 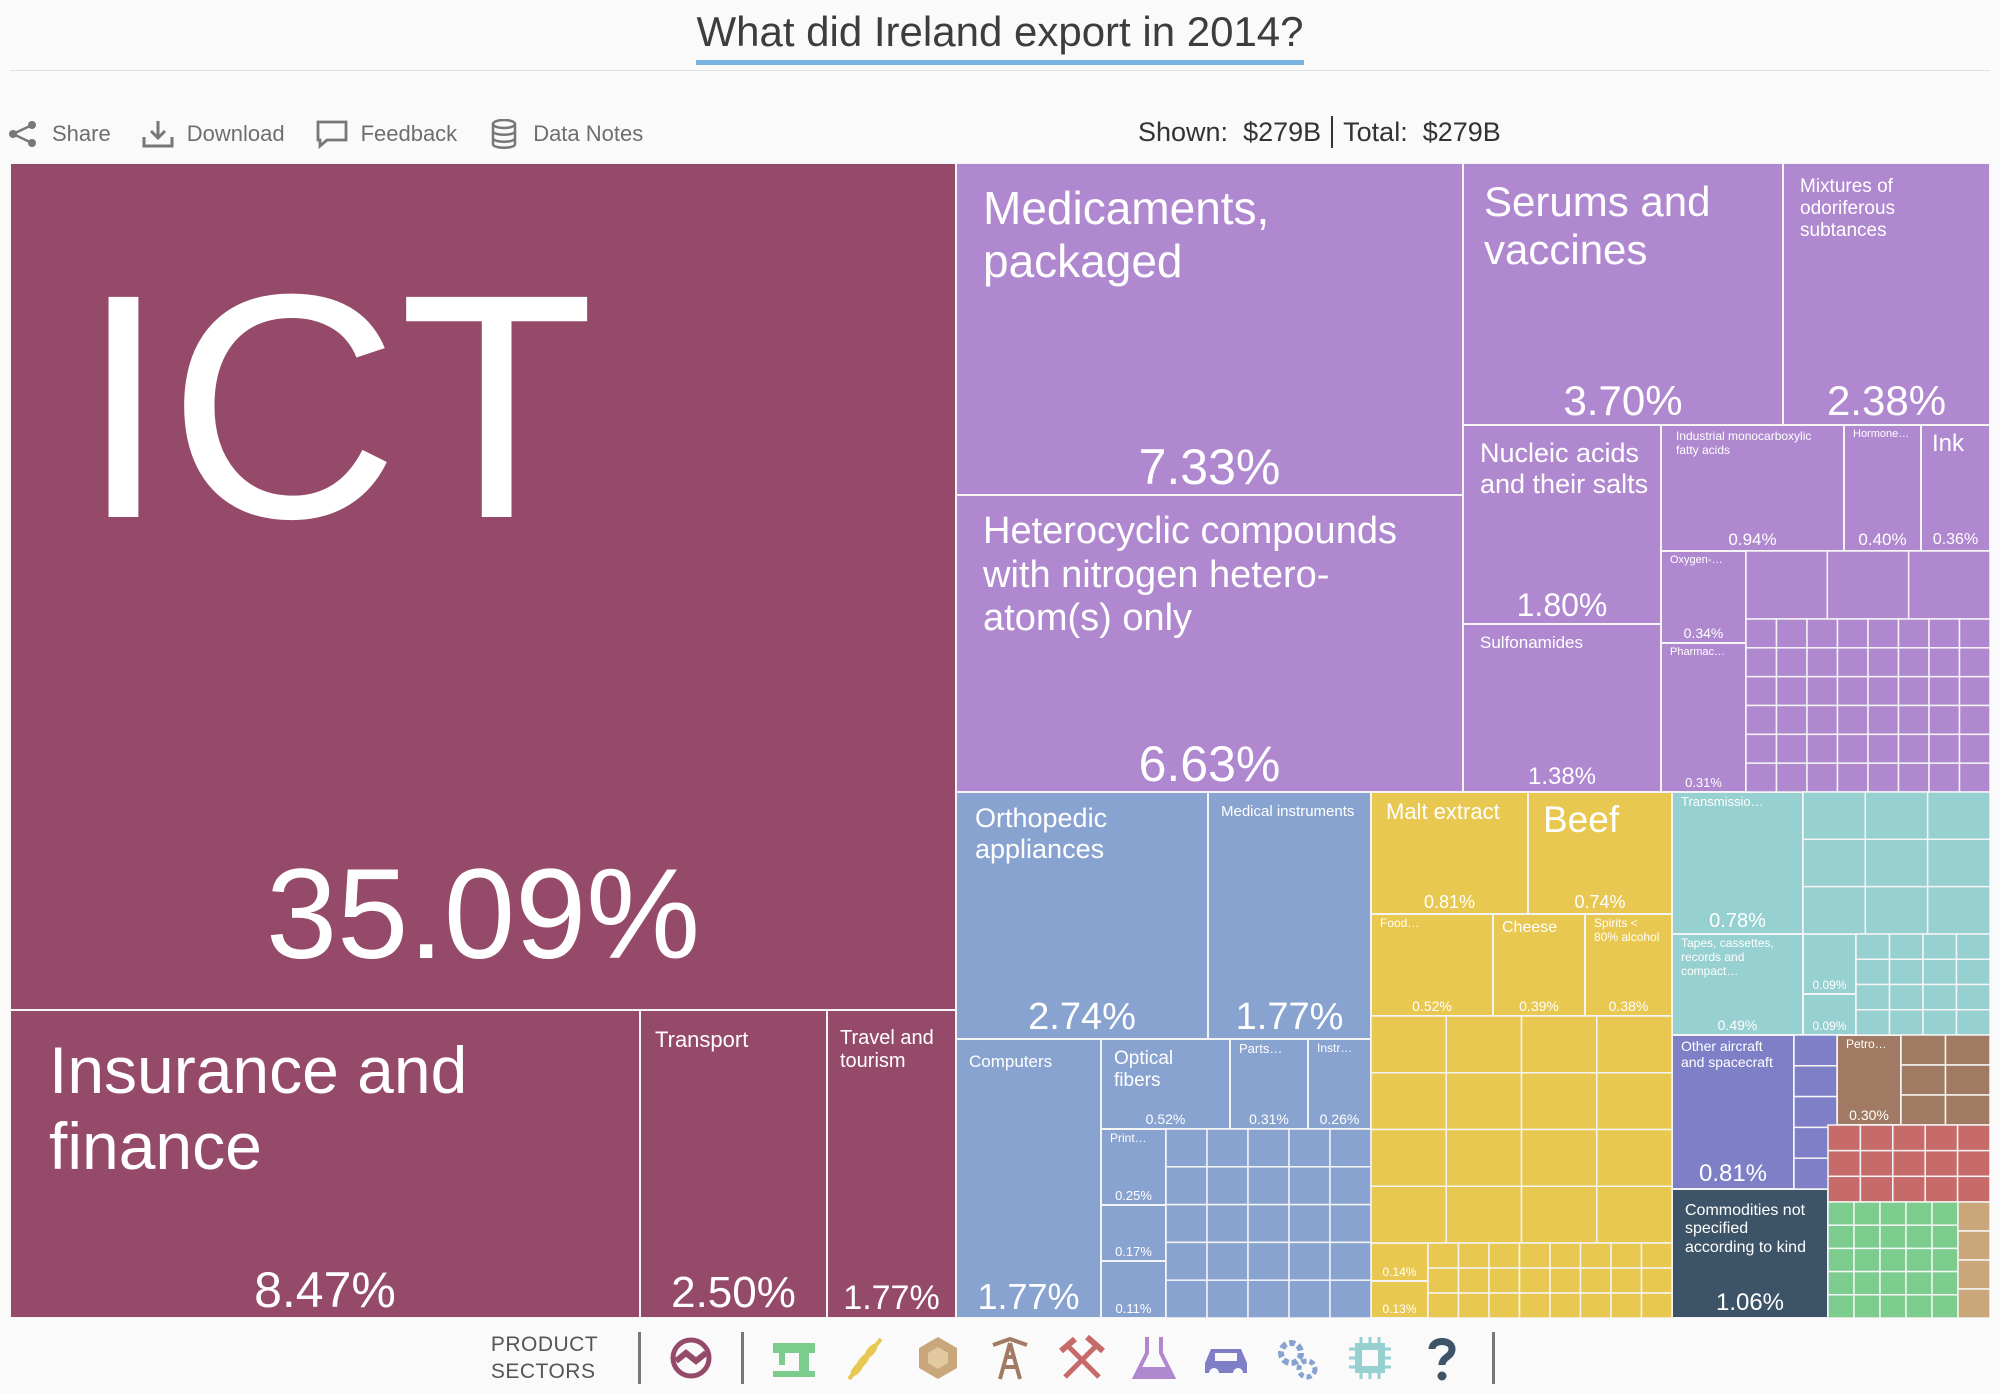 I want to click on treemap-tile: Transmissio… 0.78%, so click(x=1737, y=863).